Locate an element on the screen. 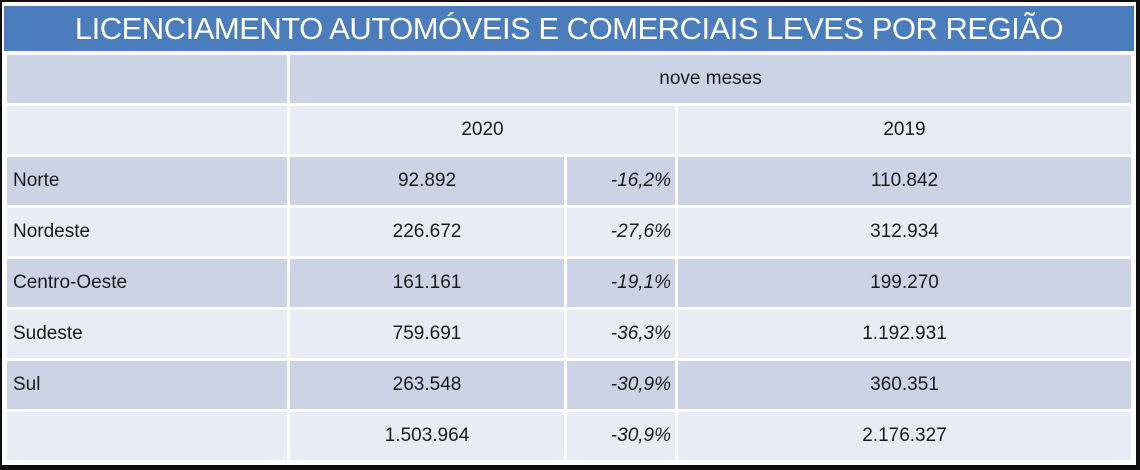 Image resolution: width=1140 pixels, height=470 pixels. region-cell: Norte is located at coordinates (147, 181).